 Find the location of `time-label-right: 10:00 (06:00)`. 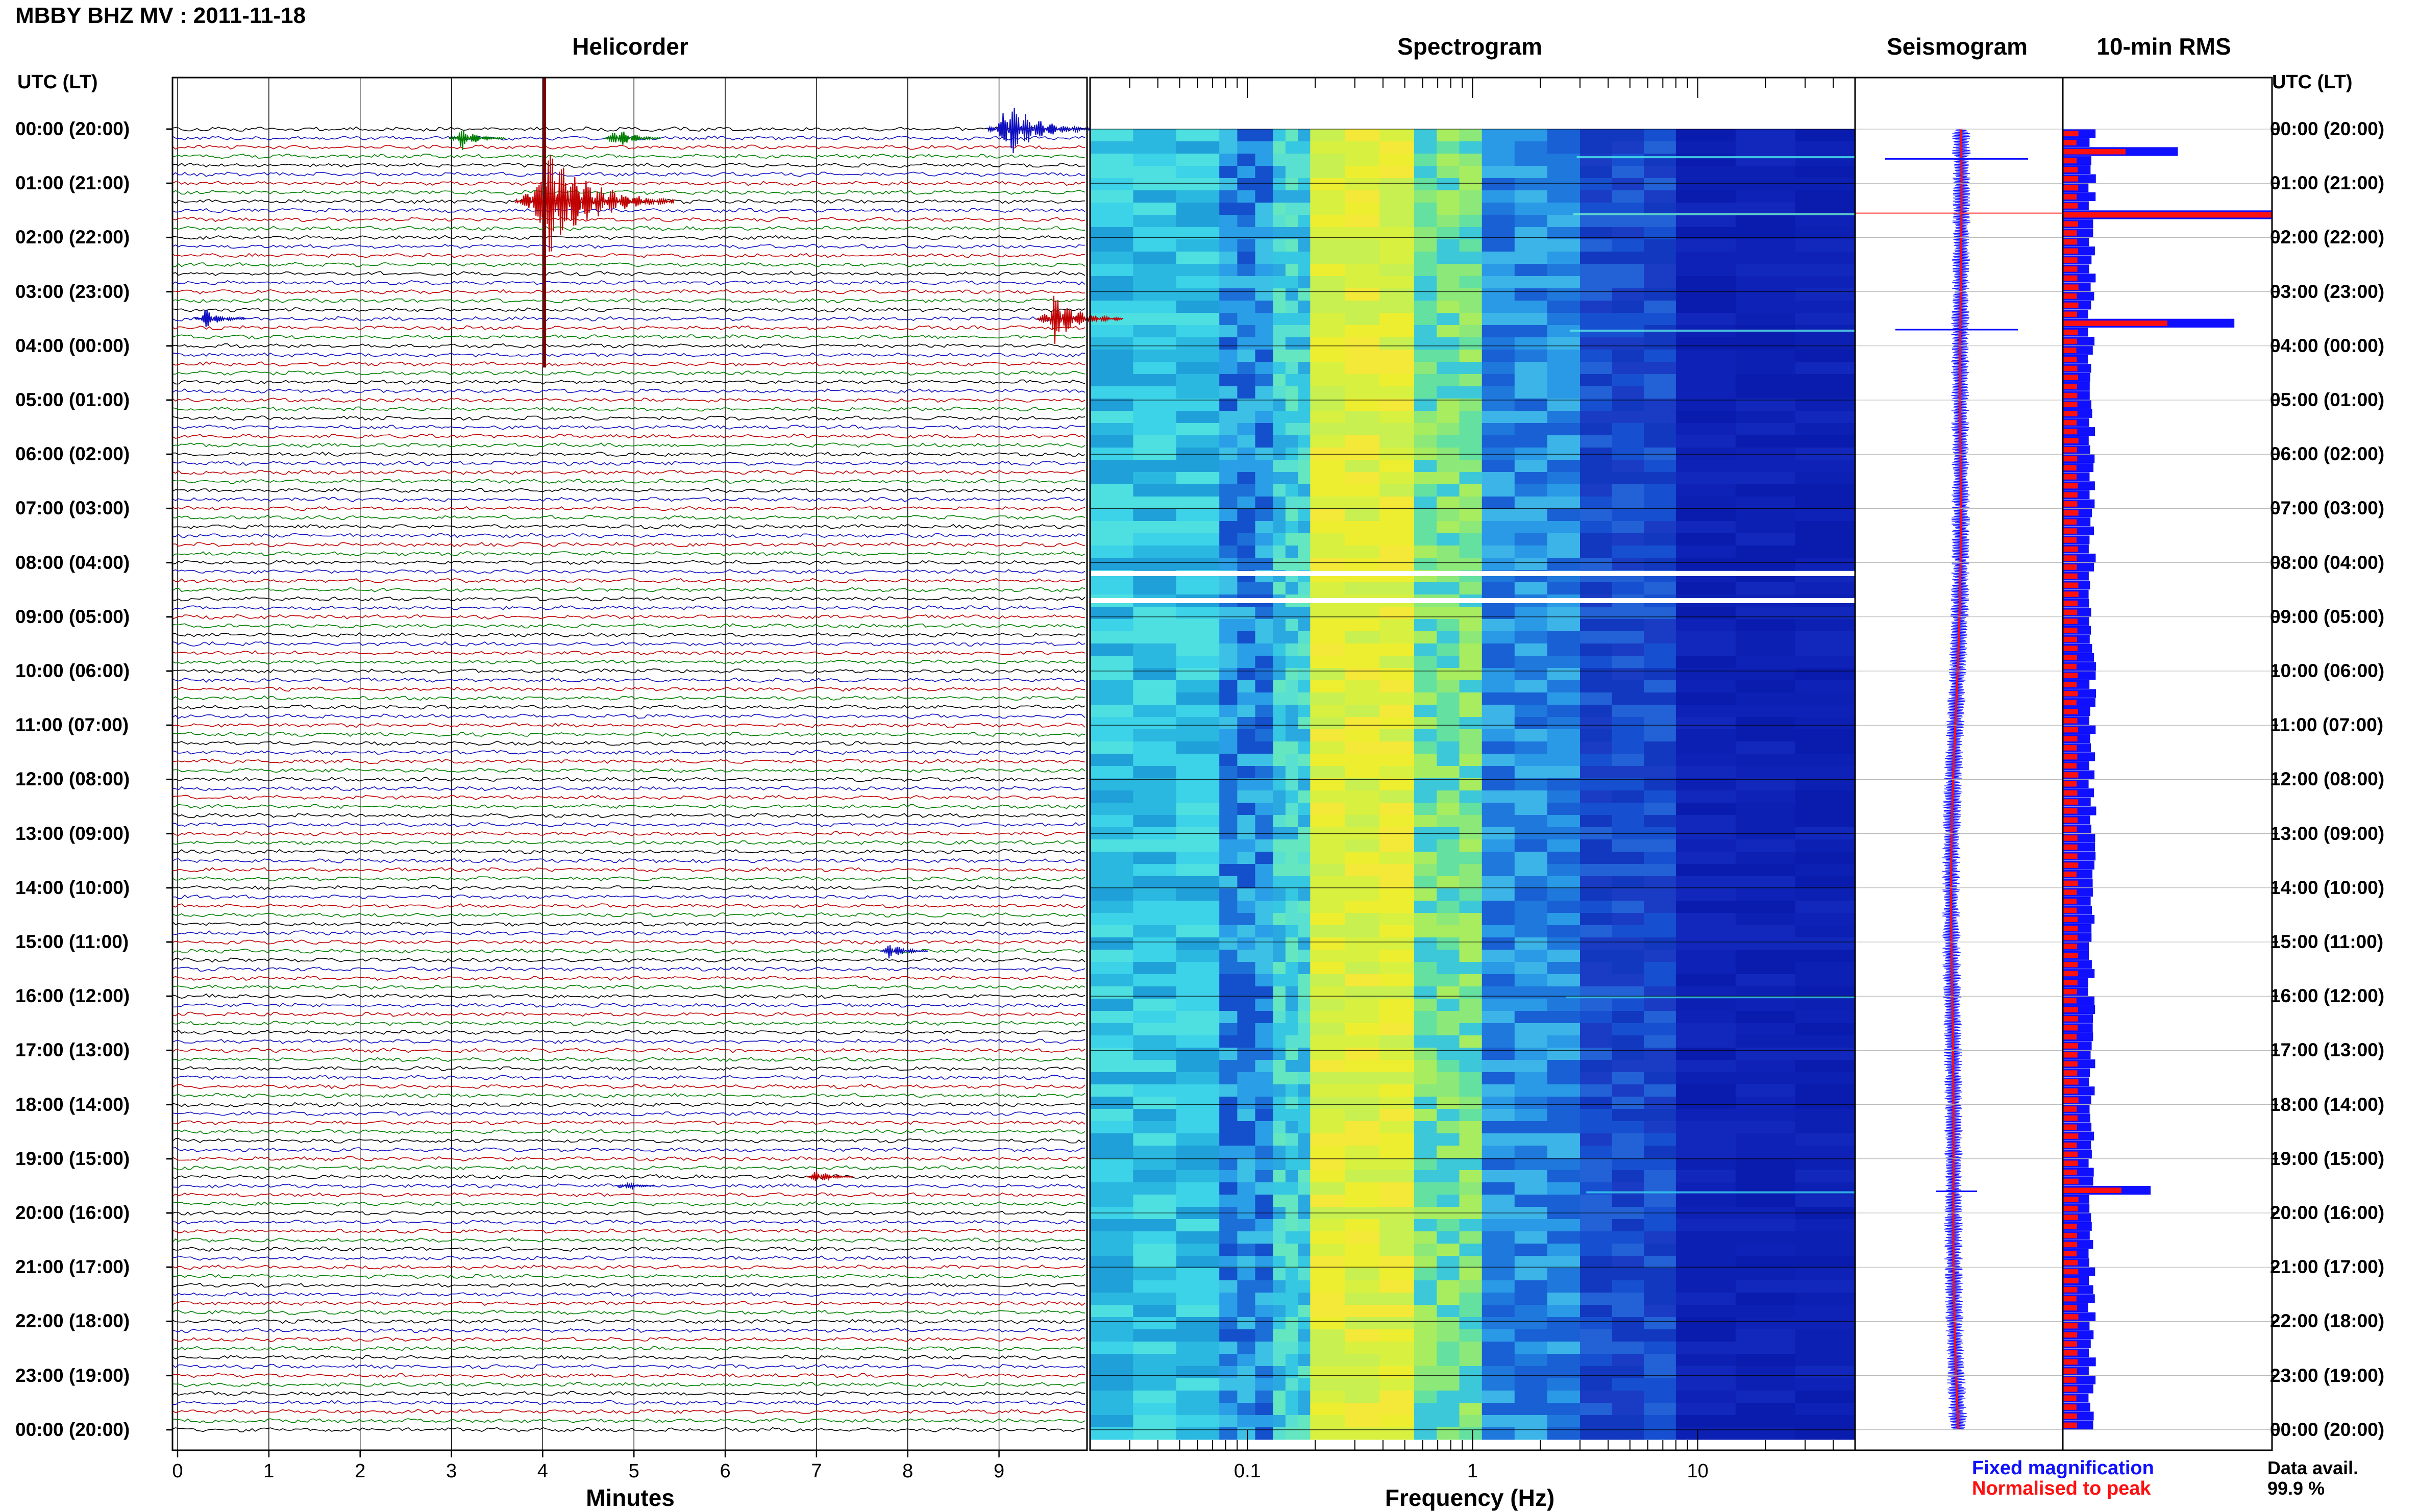

time-label-right: 10:00 (06:00) is located at coordinates (2327, 670).